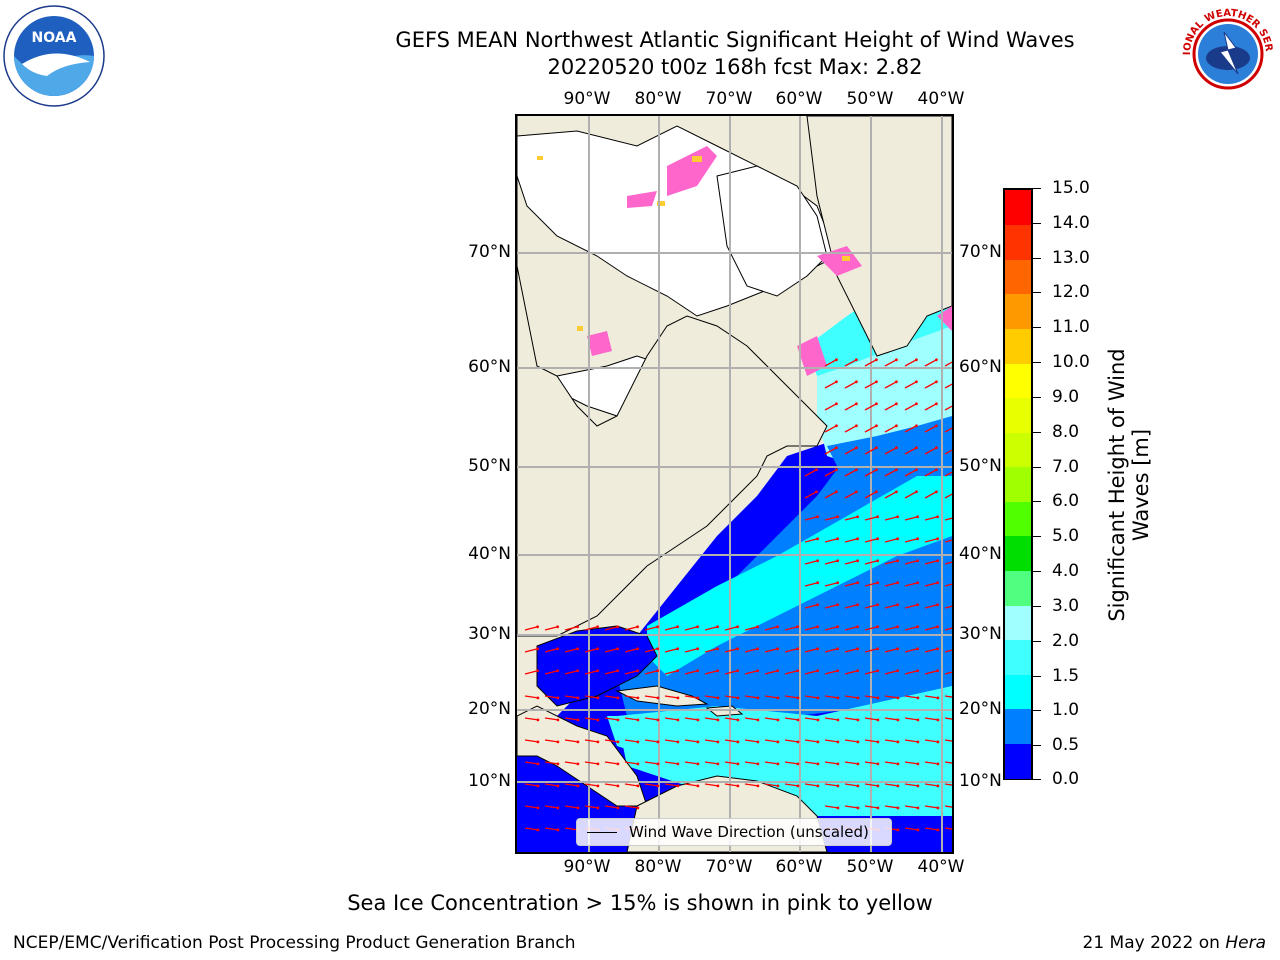  What do you see at coordinates (941, 867) in the screenshot?
I see `lon-label-bottom: 40°W` at bounding box center [941, 867].